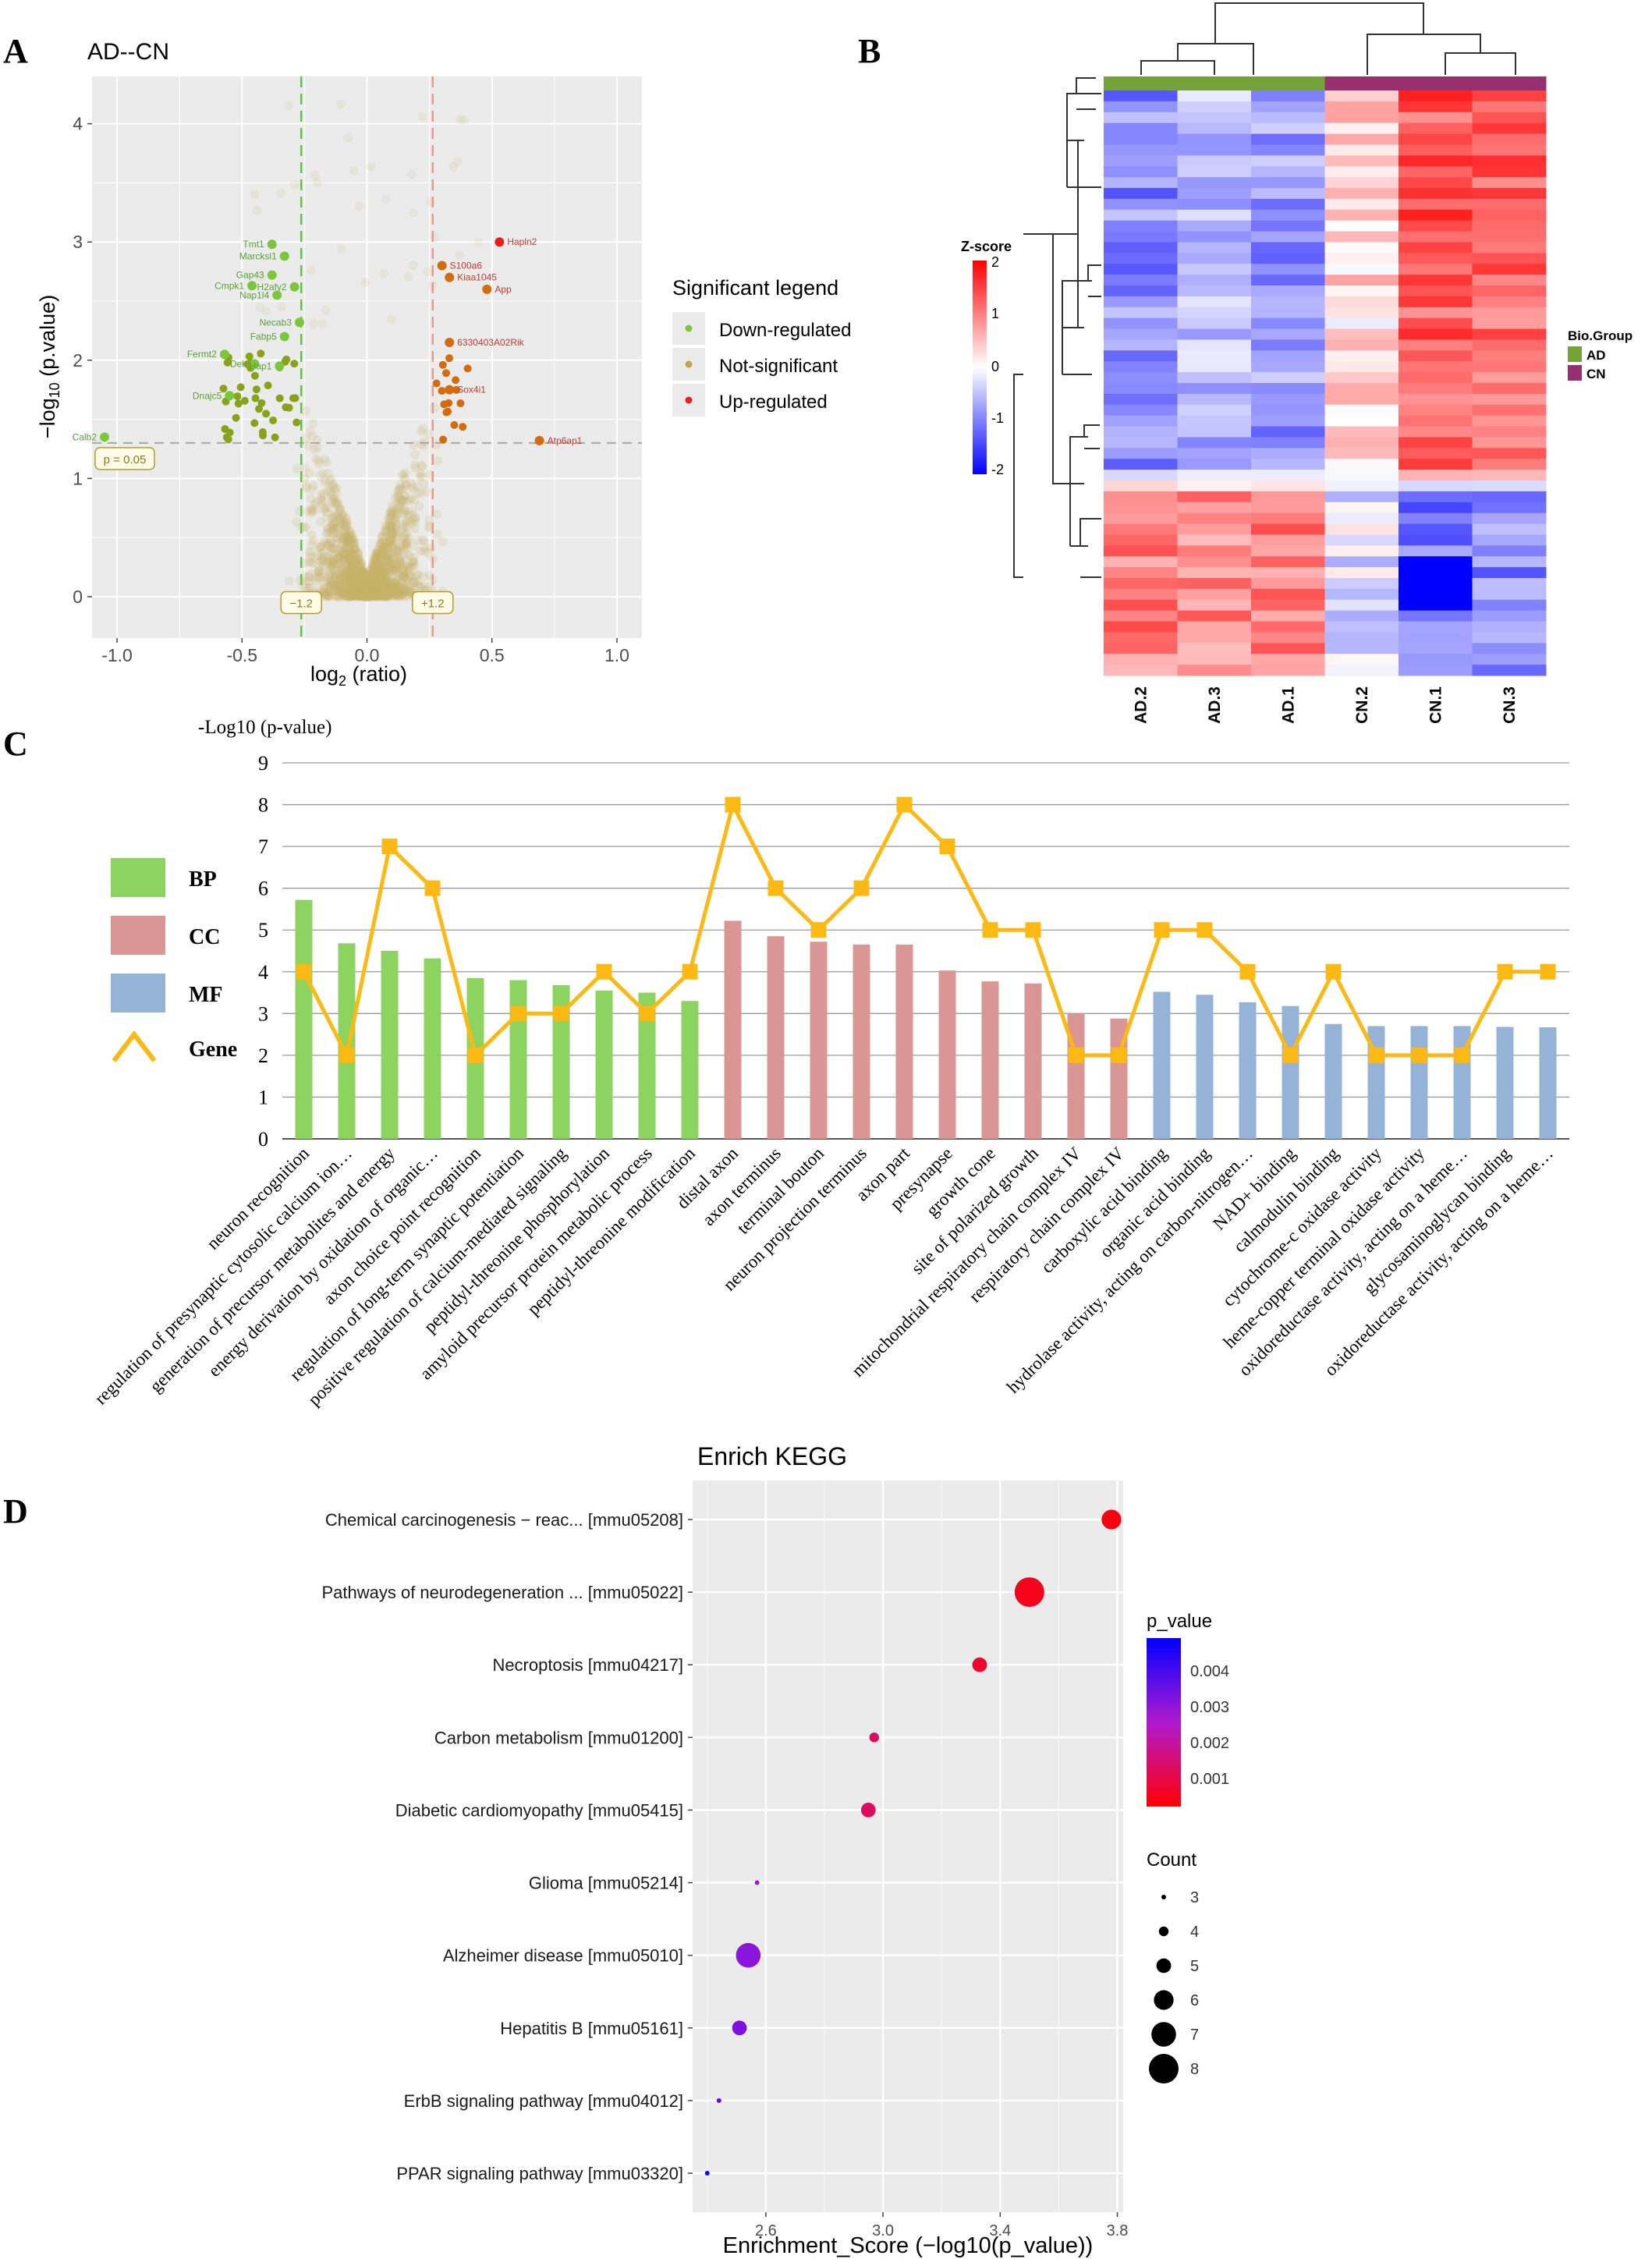  I want to click on volcano-threshold-lines: p = 0.05−1.2 +1.2, so click(367, 357).